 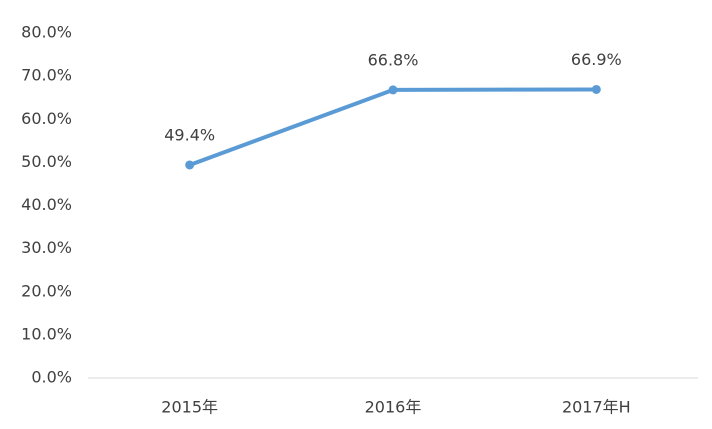 What do you see at coordinates (189, 134) in the screenshot?
I see `data-label: 49.4%` at bounding box center [189, 134].